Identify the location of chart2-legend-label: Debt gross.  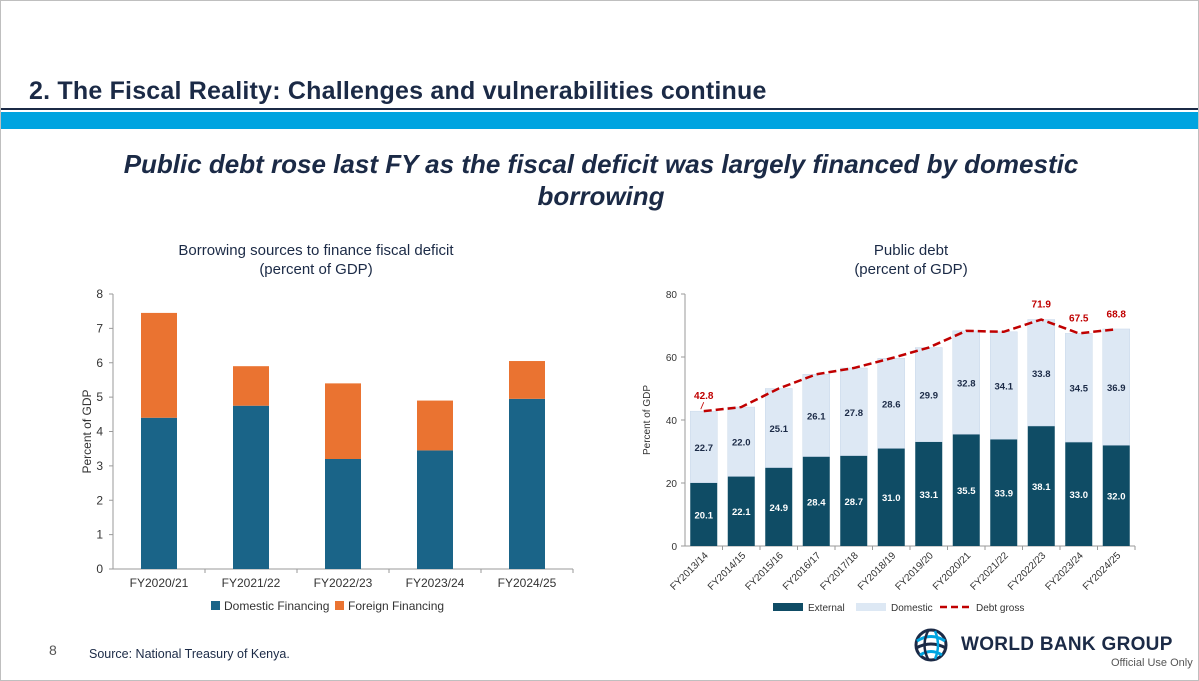
(1000, 608).